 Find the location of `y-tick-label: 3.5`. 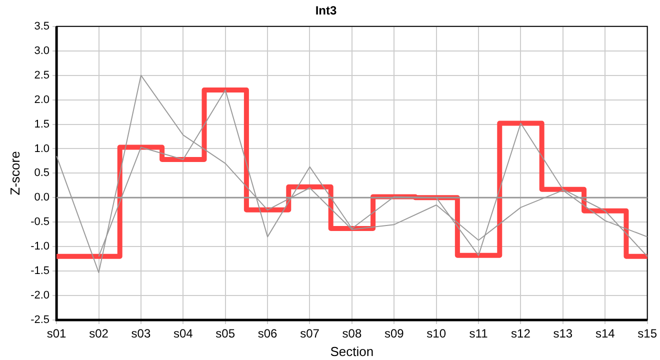

y-tick-label: 3.5 is located at coordinates (42, 26).